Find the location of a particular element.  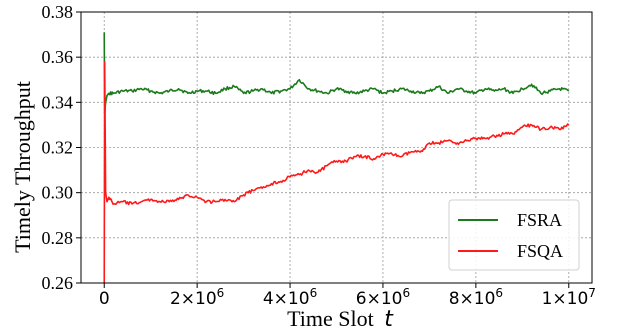

x-tick-label-3: 6×106 is located at coordinates (383, 297).